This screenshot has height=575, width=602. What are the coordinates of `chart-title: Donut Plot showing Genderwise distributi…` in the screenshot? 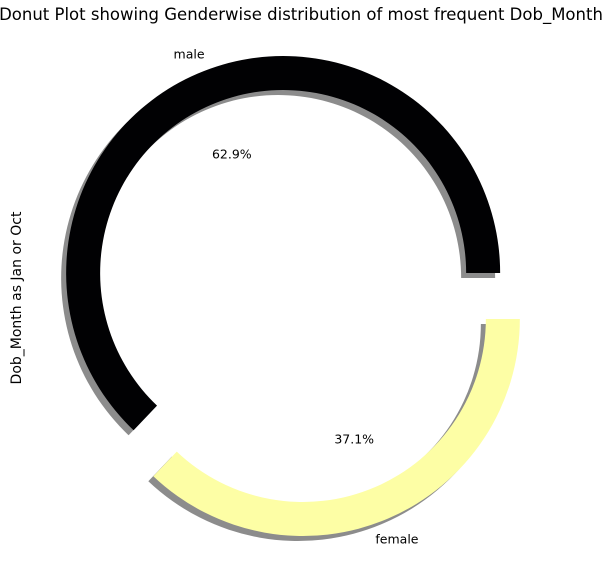 It's located at (301, 15).